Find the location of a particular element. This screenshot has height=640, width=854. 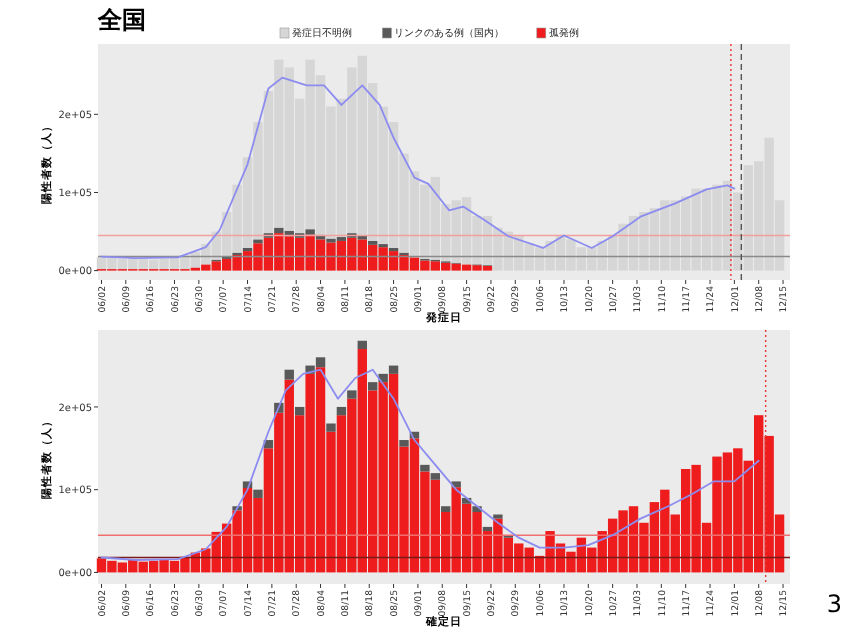

chart-title: 全国 is located at coordinates (121, 20).